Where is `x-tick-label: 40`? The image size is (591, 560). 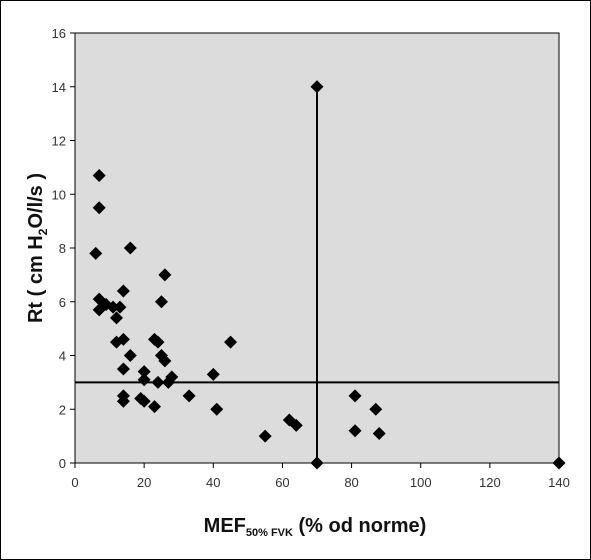
x-tick-label: 40 is located at coordinates (213, 482).